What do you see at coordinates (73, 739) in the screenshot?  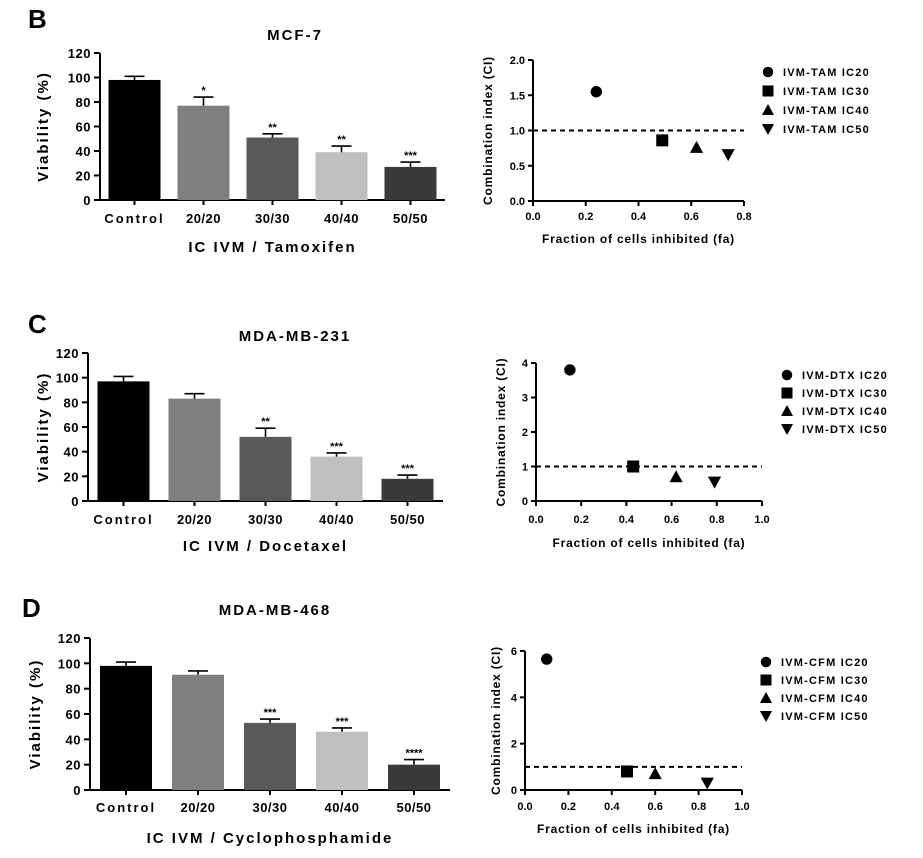 I see `y-tick-label: 40` at bounding box center [73, 739].